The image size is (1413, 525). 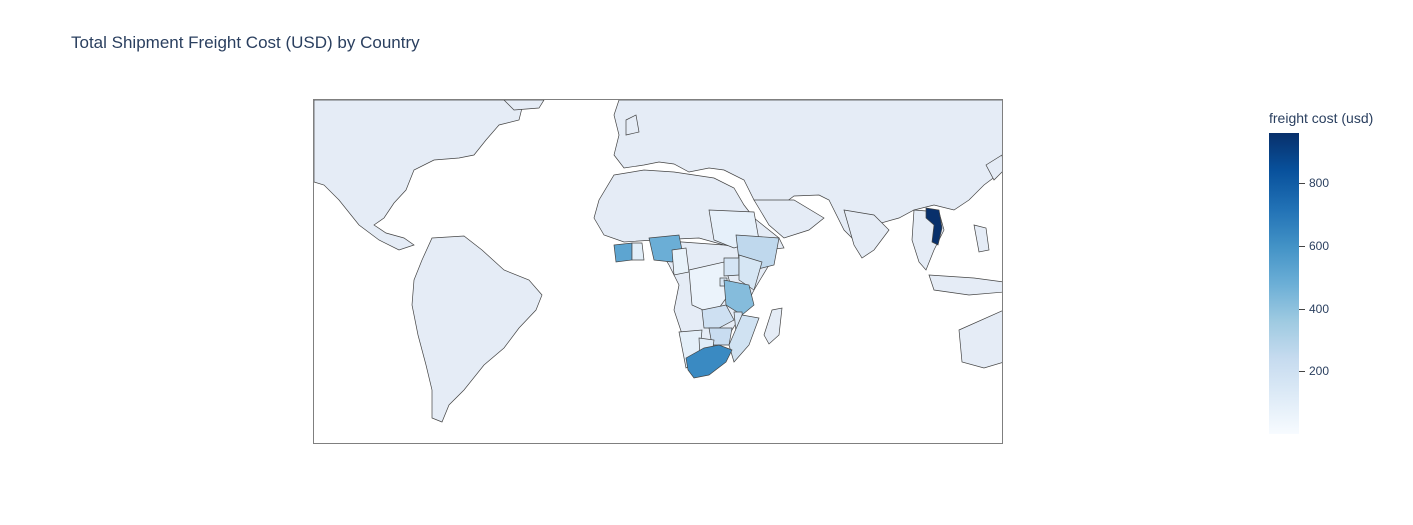 What do you see at coordinates (778, 293) in the screenshot?
I see `choropleth-layer` at bounding box center [778, 293].